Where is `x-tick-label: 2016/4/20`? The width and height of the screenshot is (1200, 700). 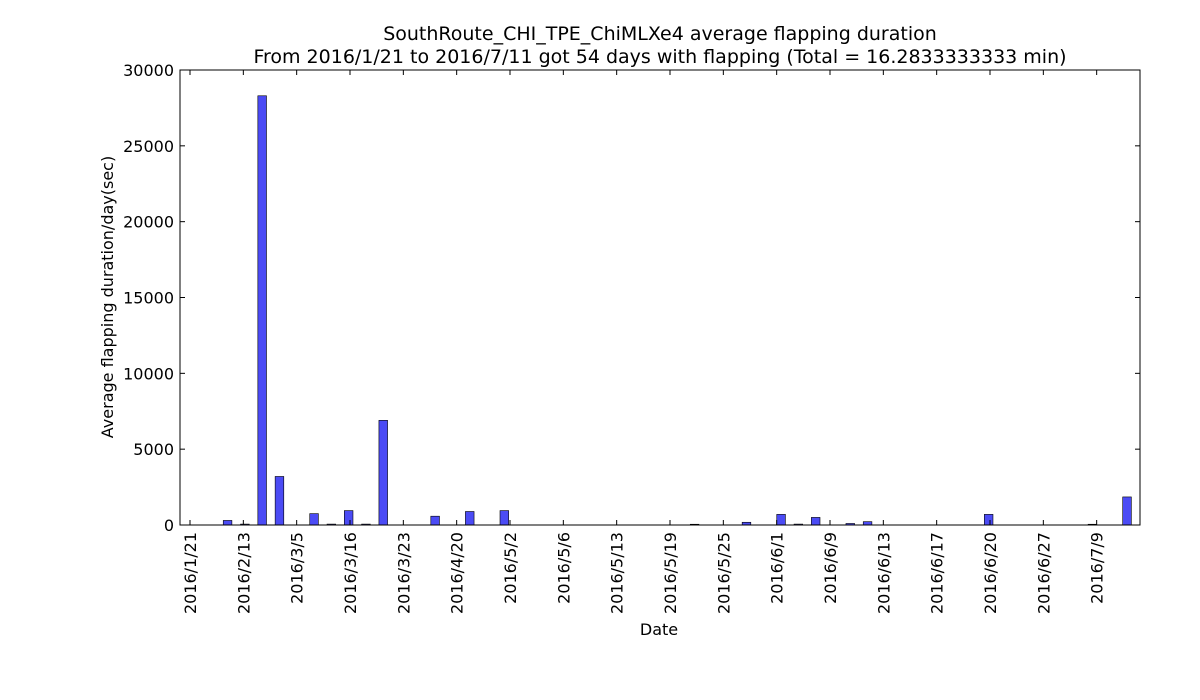
x-tick-label: 2016/4/20 is located at coordinates (457, 573).